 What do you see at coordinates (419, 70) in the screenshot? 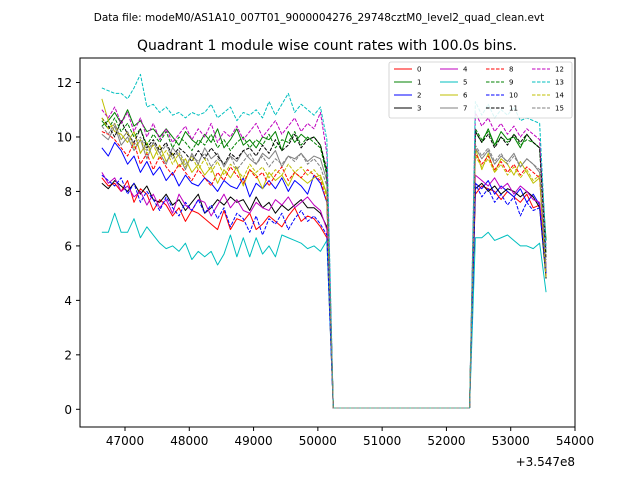
I see `legend-label-0: 0` at bounding box center [419, 70].